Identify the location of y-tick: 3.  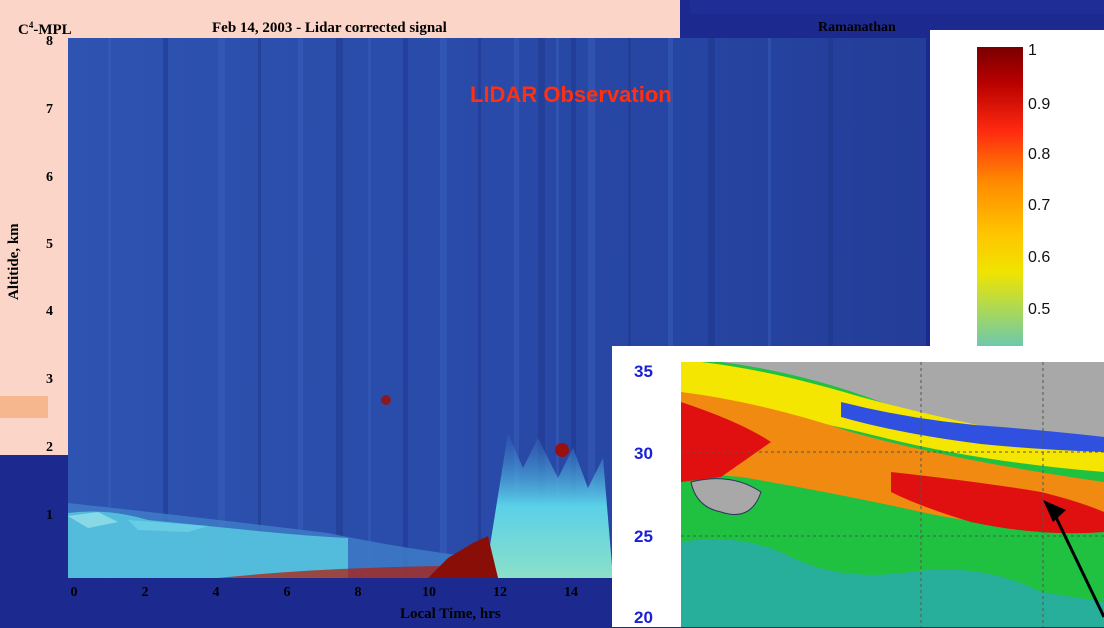
(49, 379).